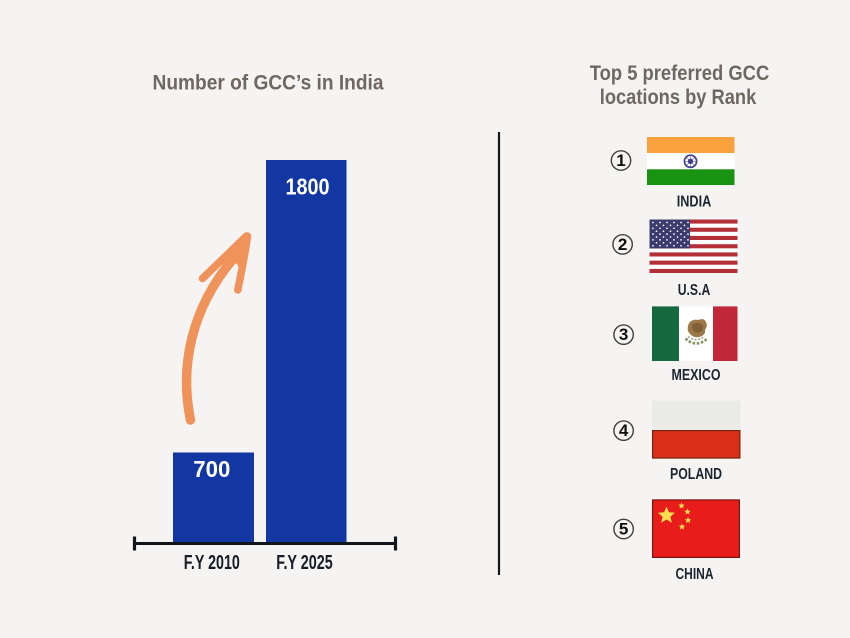 Image resolution: width=850 pixels, height=638 pixels. What do you see at coordinates (304, 563) in the screenshot?
I see `svg-text: F.Y 2025` at bounding box center [304, 563].